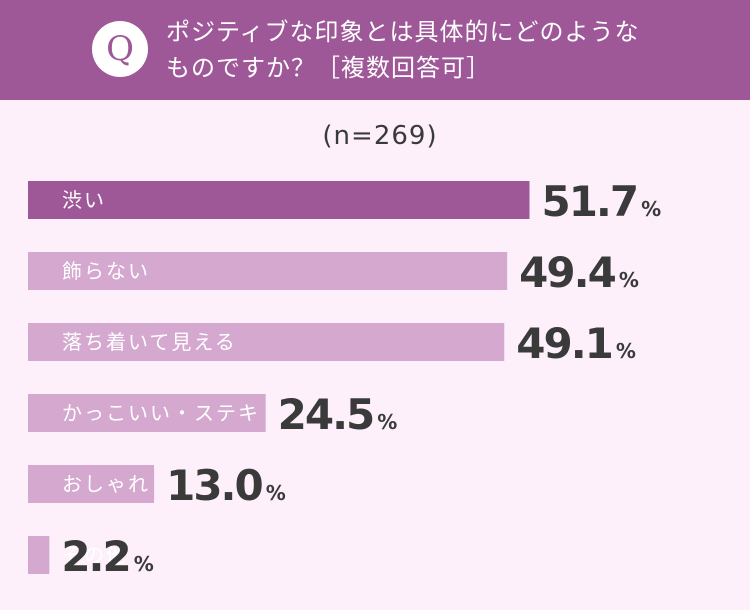  What do you see at coordinates (161, 413) in the screenshot?
I see `bar-label-3: かっこいい・ステキ` at bounding box center [161, 413].